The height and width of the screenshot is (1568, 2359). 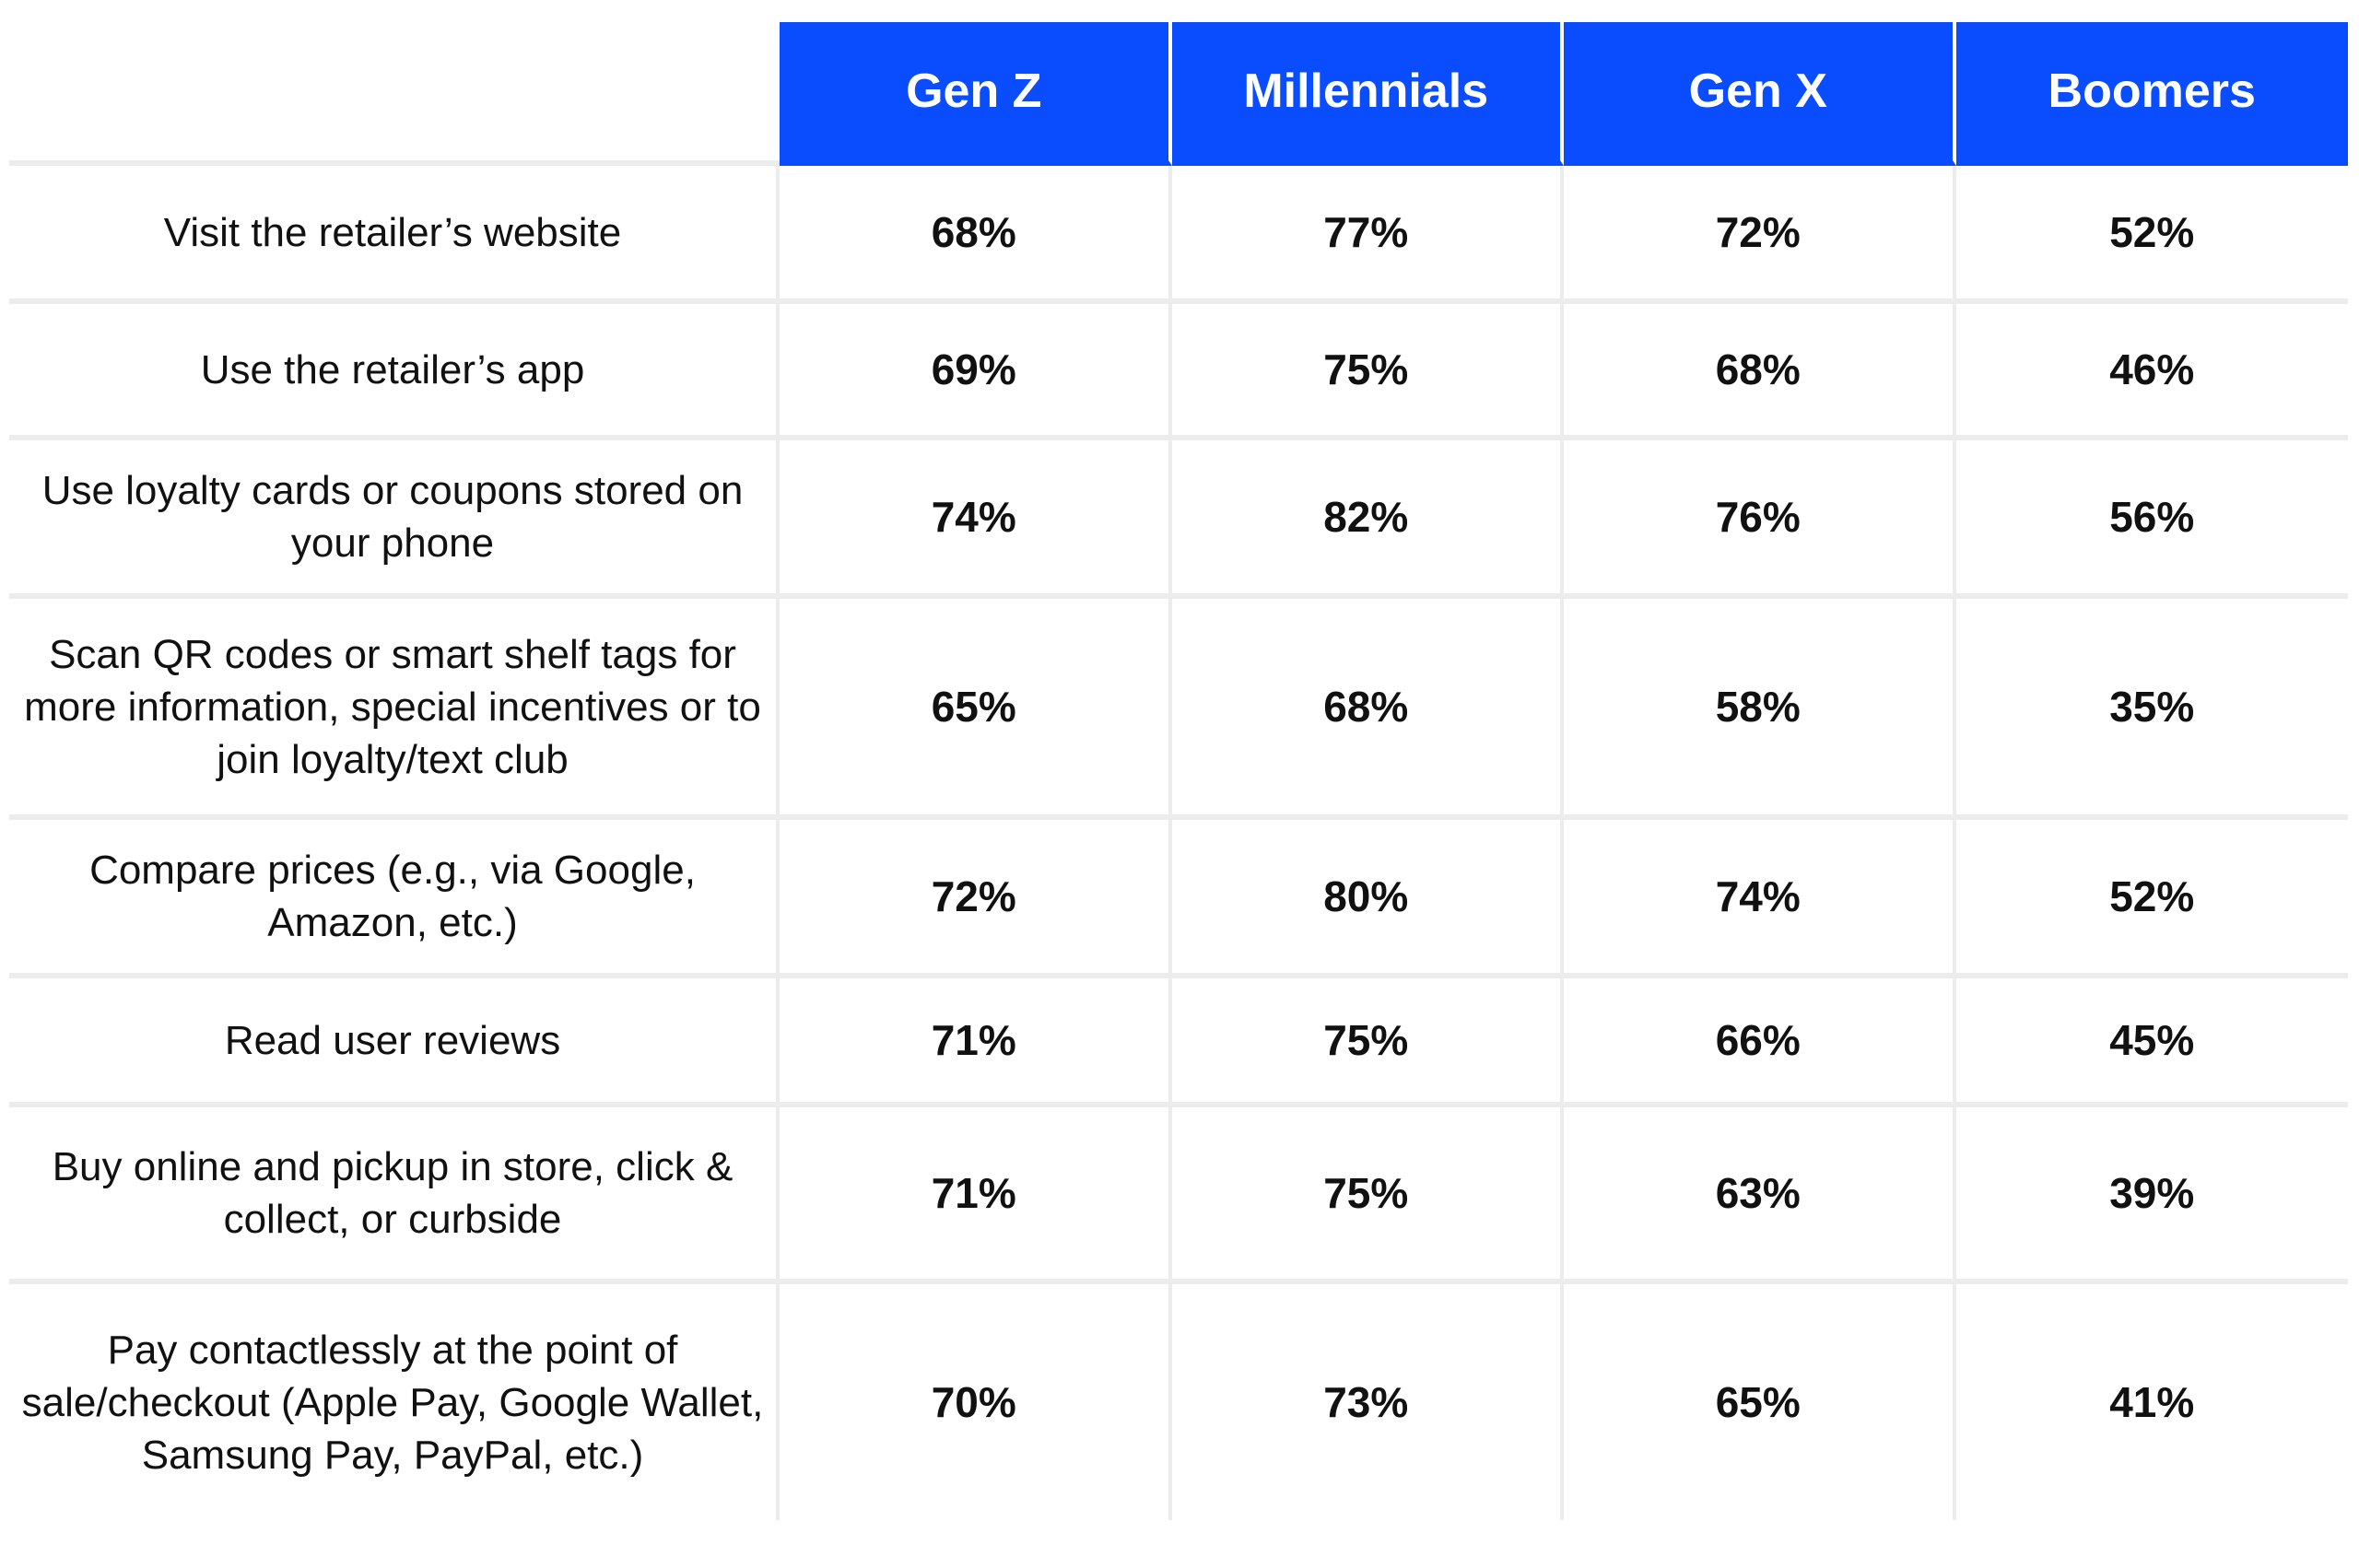 What do you see at coordinates (1760, 1195) in the screenshot?
I see `cell-value: 63%` at bounding box center [1760, 1195].